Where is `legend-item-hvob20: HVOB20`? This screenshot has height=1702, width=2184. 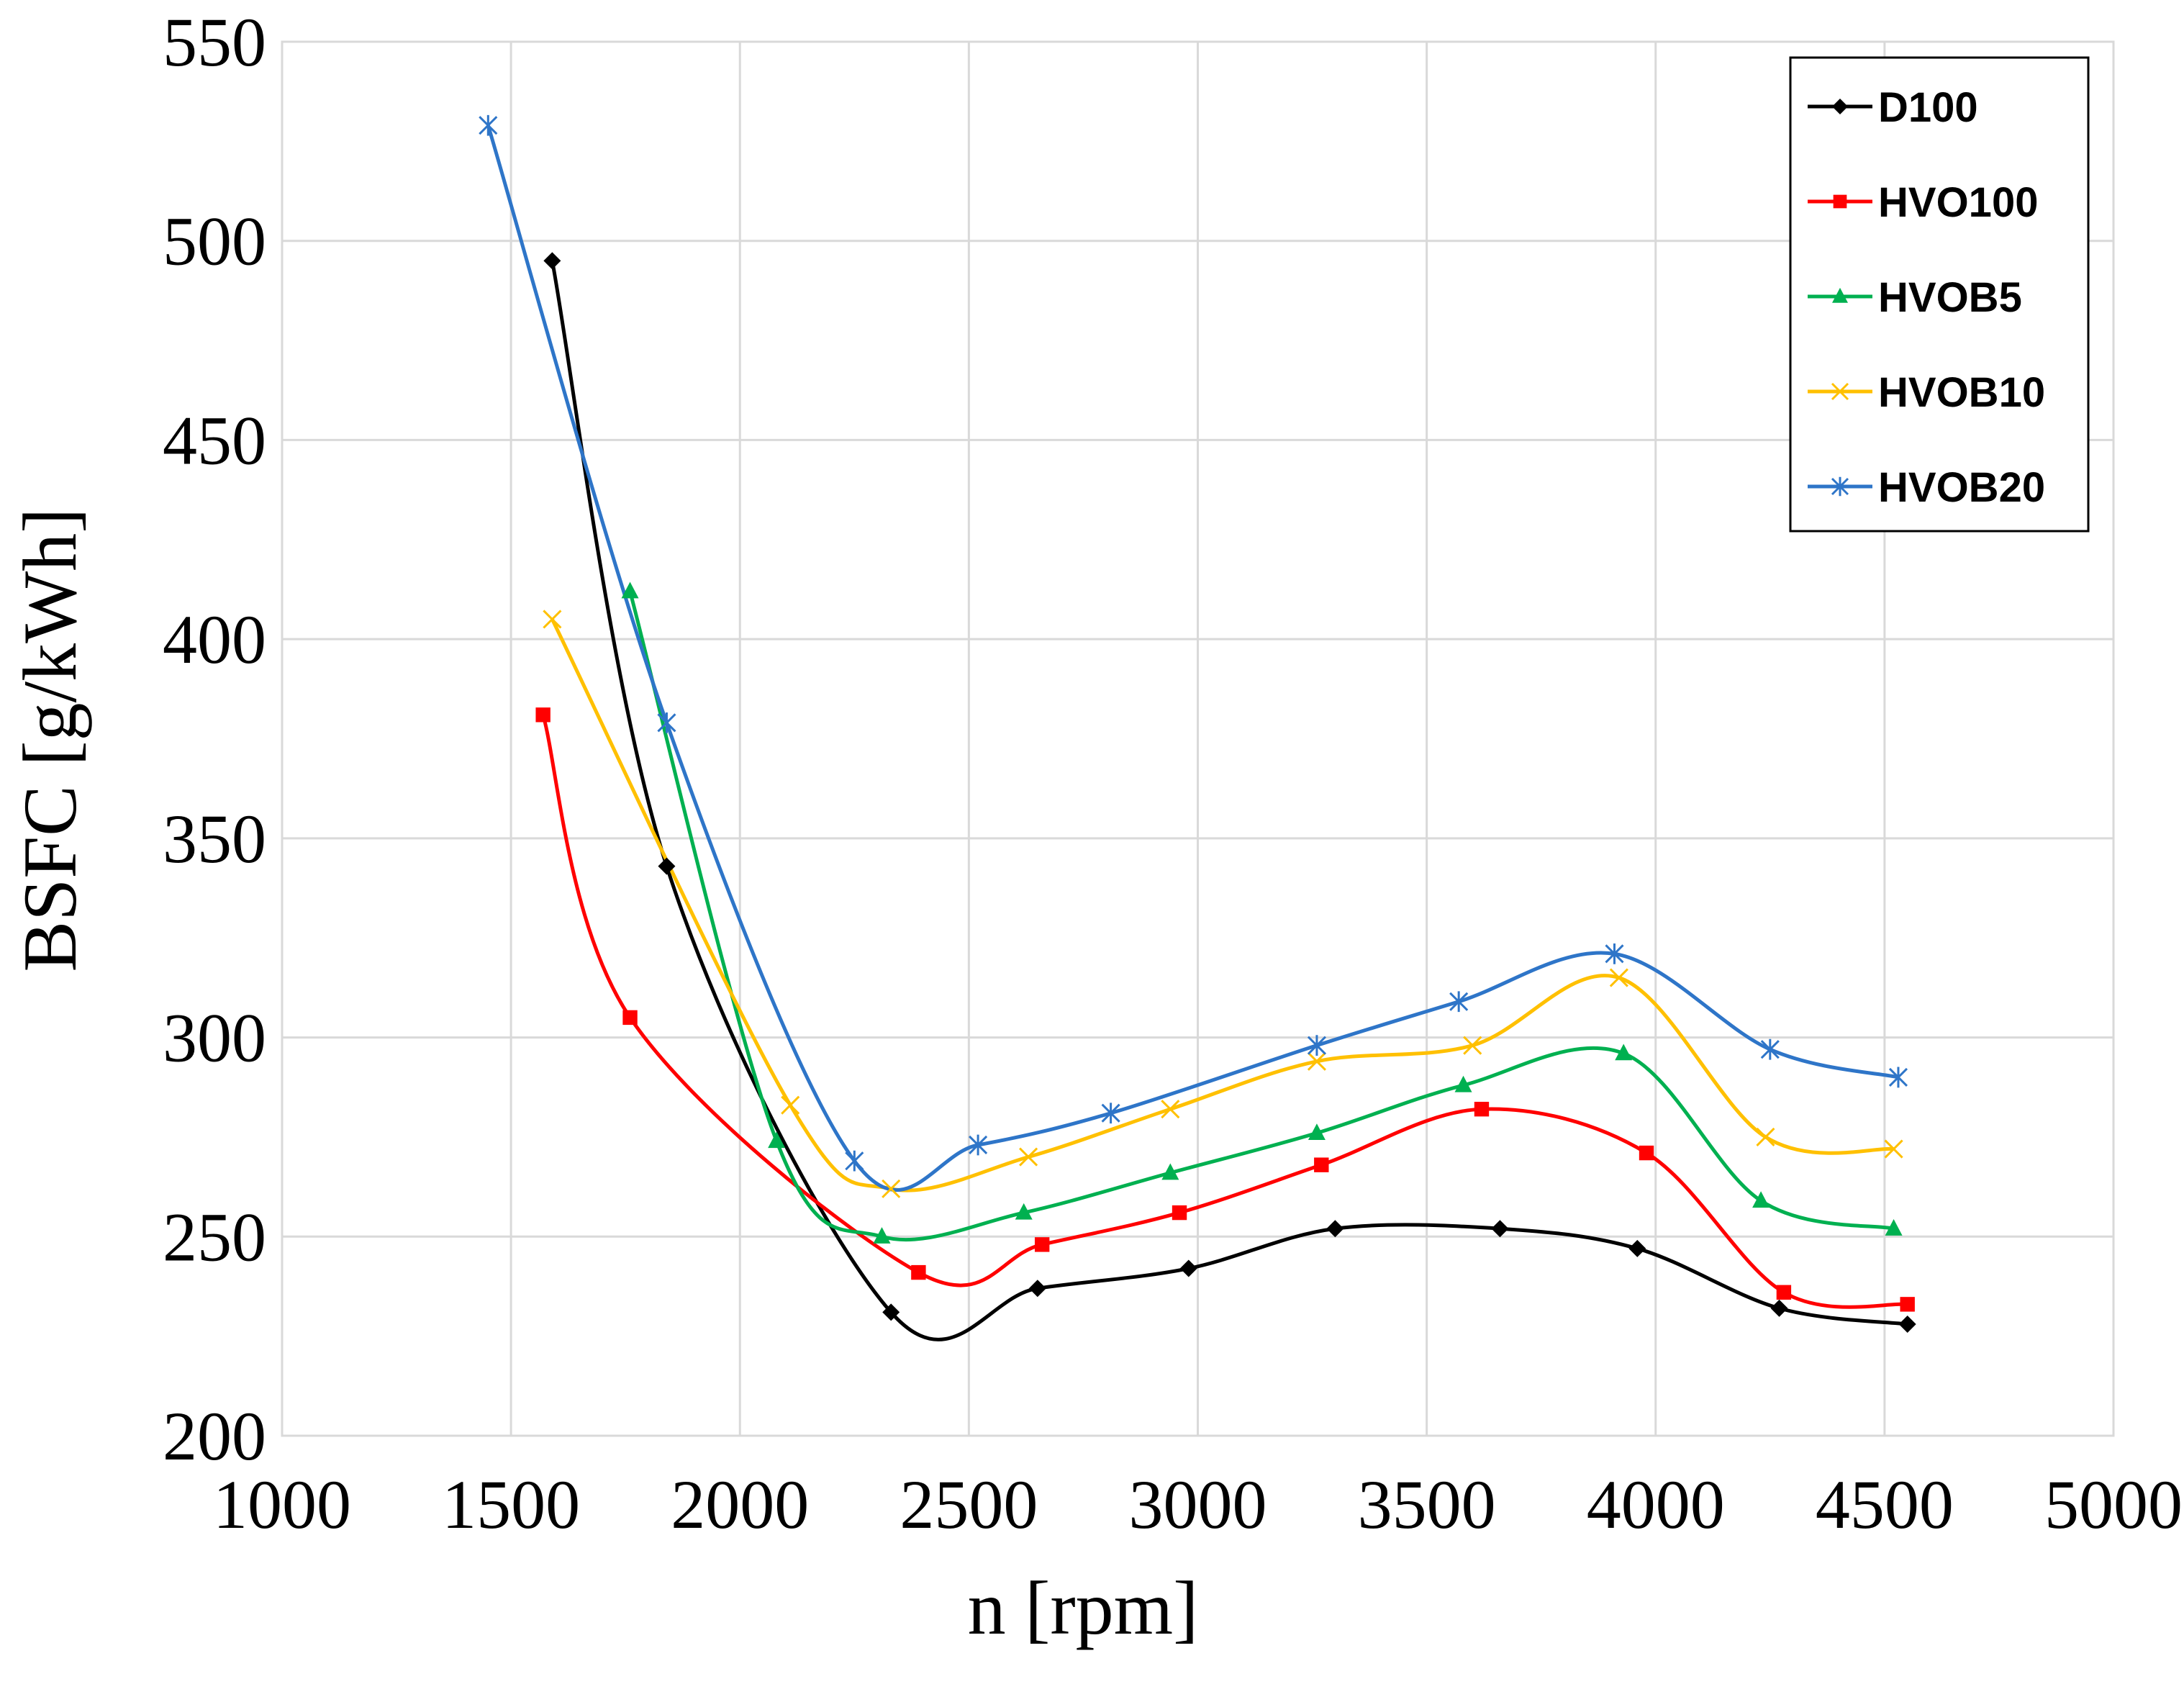
legend-item-hvob20: HVOB20 is located at coordinates (1926, 488).